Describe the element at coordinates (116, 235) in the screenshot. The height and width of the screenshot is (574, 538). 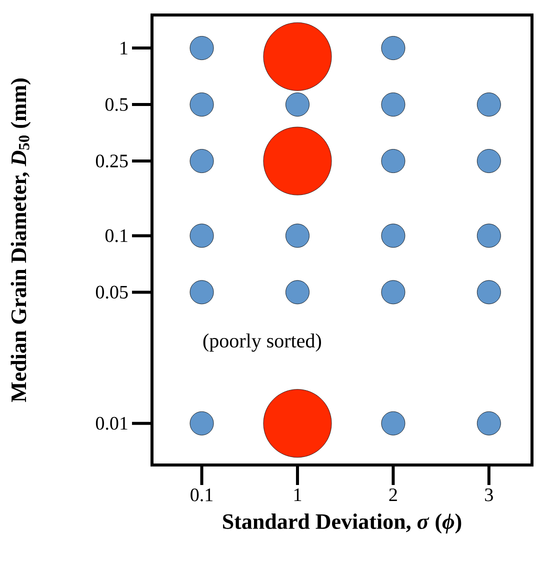
I see `y-tick-label: 0.1` at that location.